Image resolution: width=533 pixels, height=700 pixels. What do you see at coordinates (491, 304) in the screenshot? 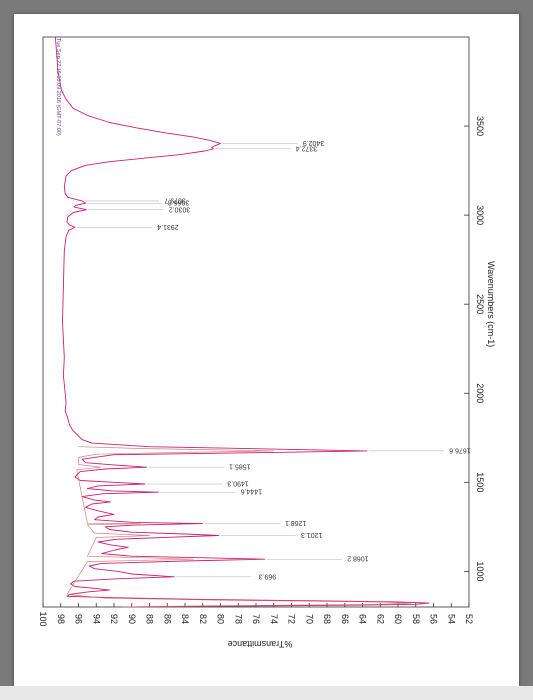
I see `x-axis-title: Wavenumbers (cm-1)` at bounding box center [491, 304].